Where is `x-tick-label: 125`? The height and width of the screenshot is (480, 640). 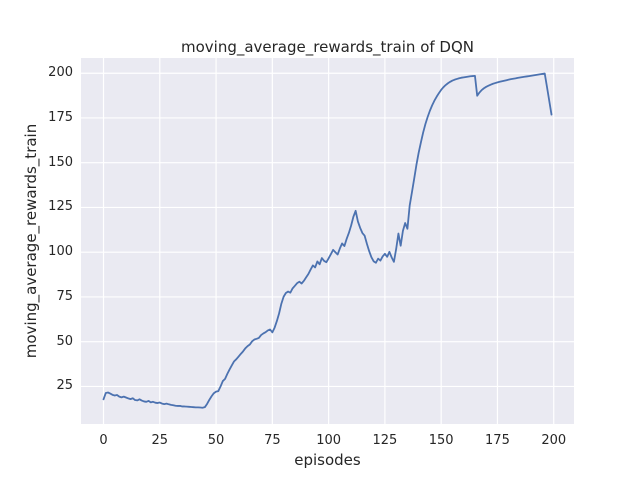
x-tick-label: 125 is located at coordinates (385, 440).